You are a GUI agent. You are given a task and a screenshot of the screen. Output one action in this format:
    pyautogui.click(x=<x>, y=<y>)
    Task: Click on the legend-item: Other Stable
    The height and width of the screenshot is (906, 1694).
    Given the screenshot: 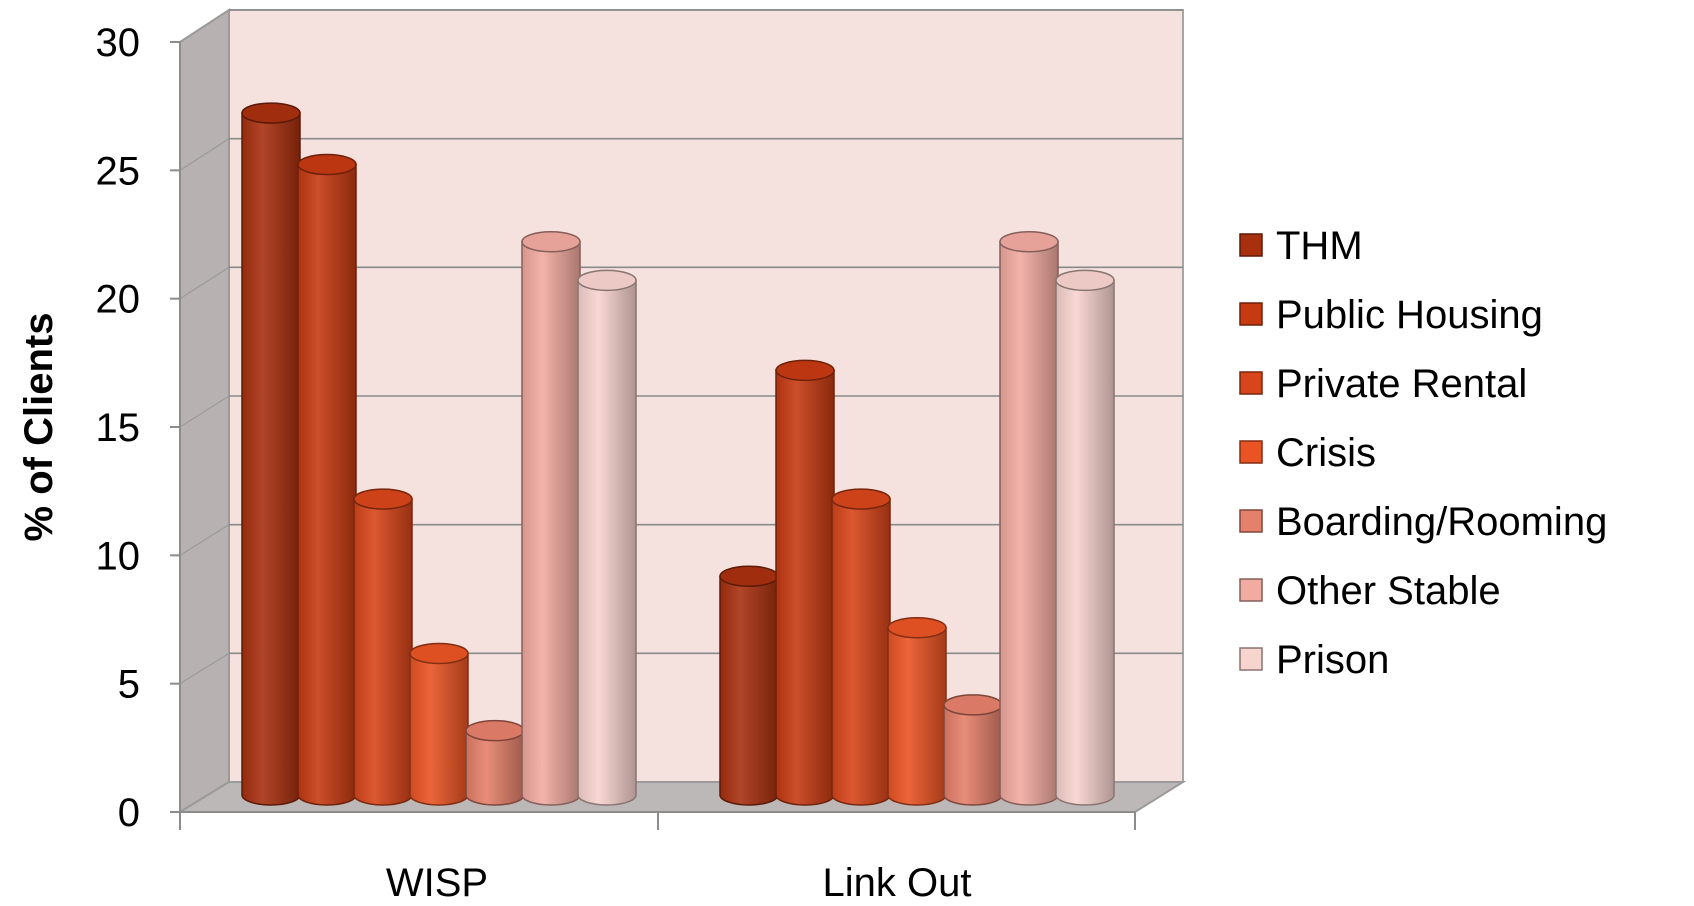 What is the action you would take?
    pyautogui.click(x=1370, y=591)
    